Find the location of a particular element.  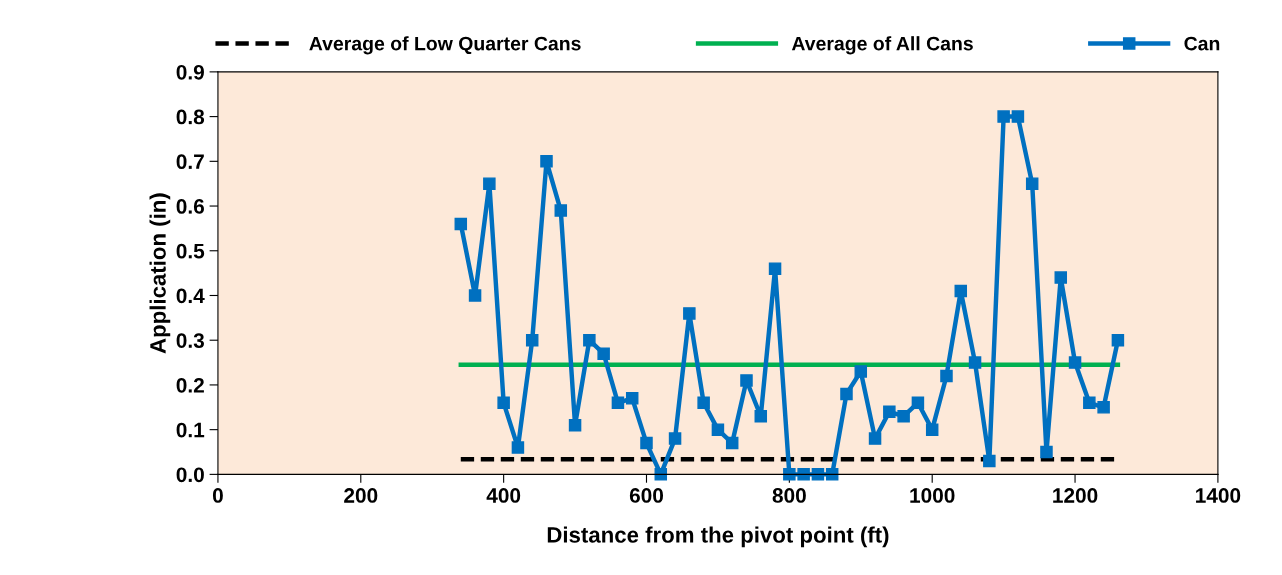

x-tick-label: 400 is located at coordinates (503, 495).